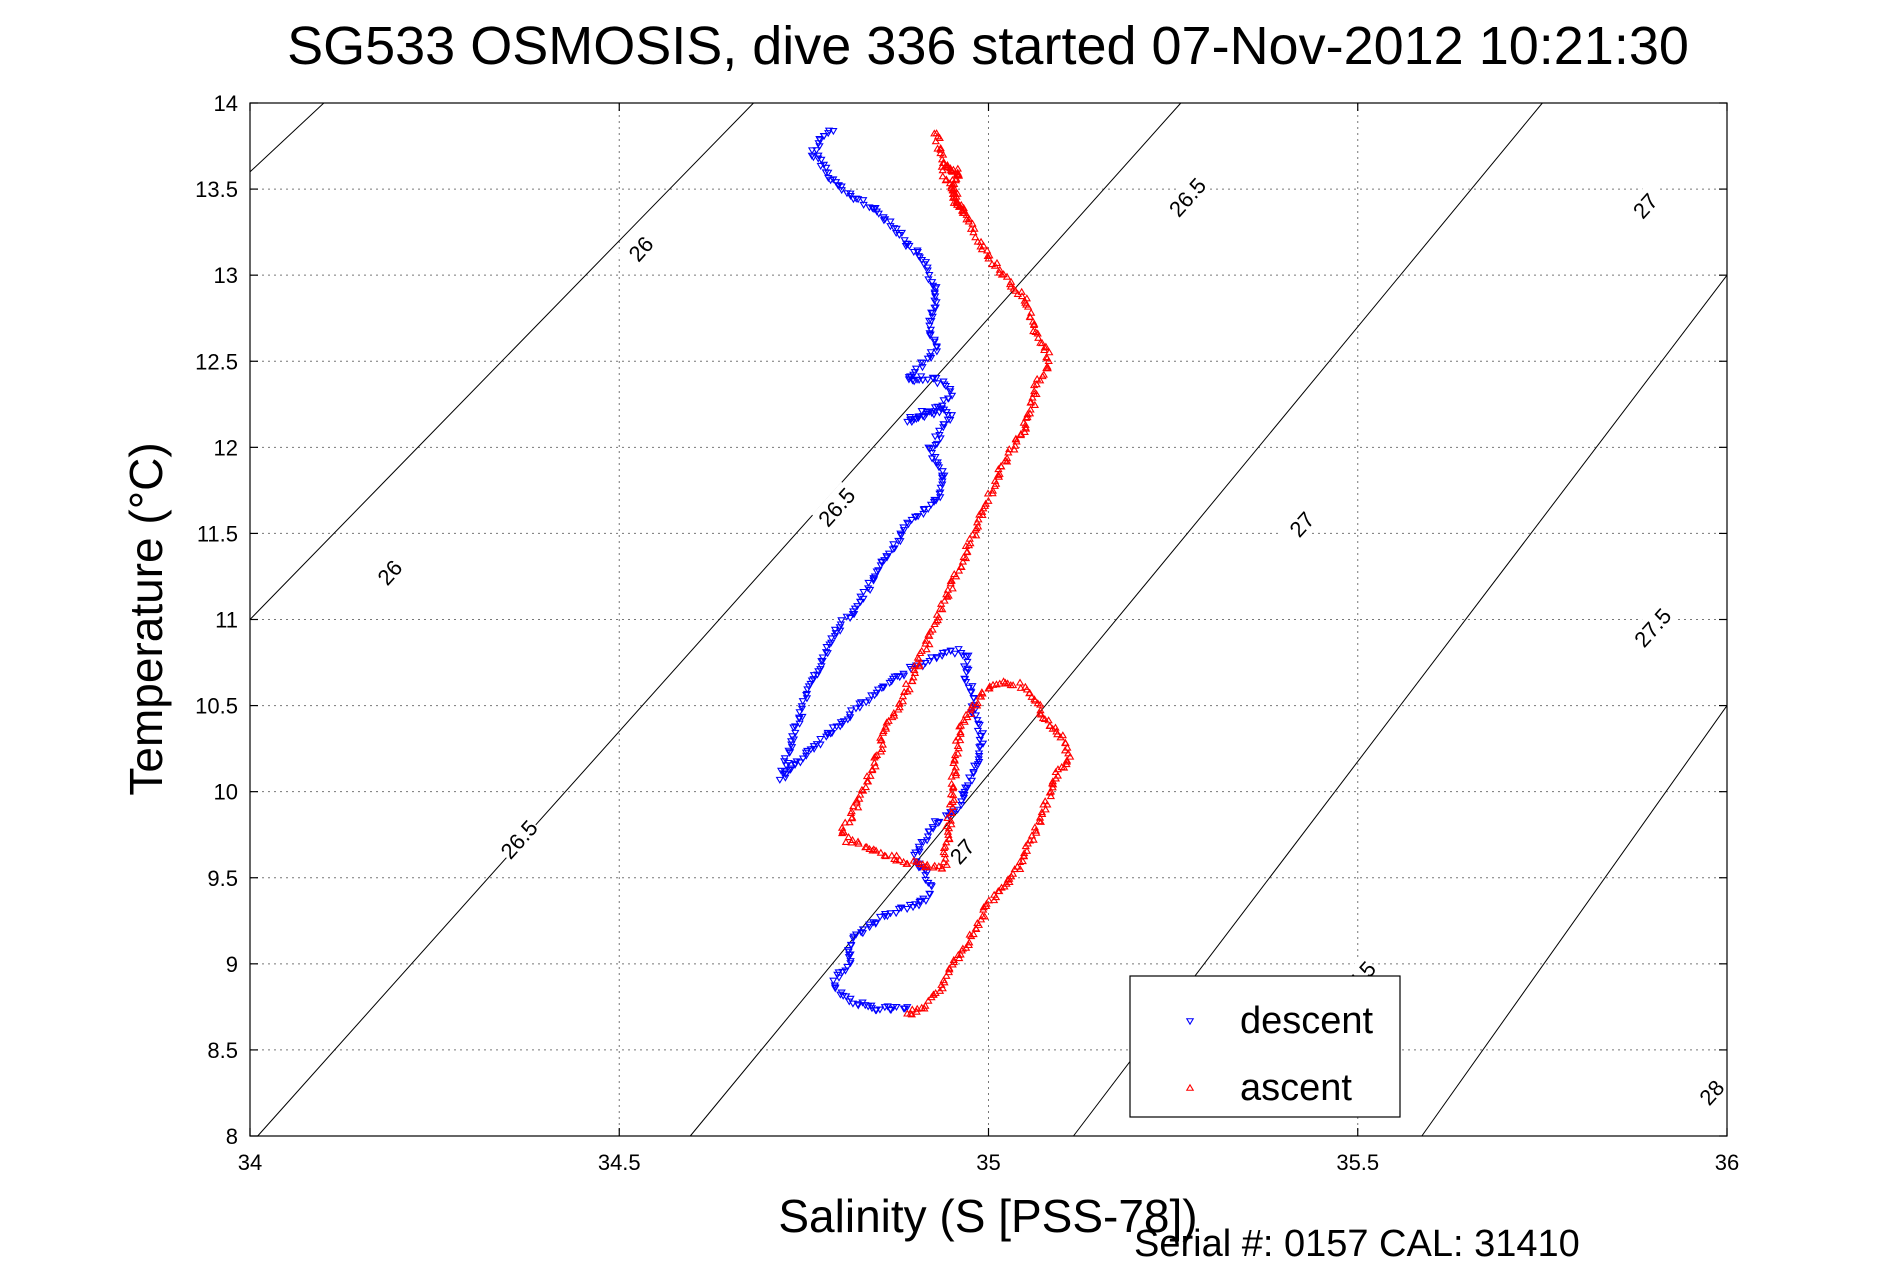  What do you see at coordinates (1727, 1162) in the screenshot?
I see `x-tick-label: 36` at bounding box center [1727, 1162].